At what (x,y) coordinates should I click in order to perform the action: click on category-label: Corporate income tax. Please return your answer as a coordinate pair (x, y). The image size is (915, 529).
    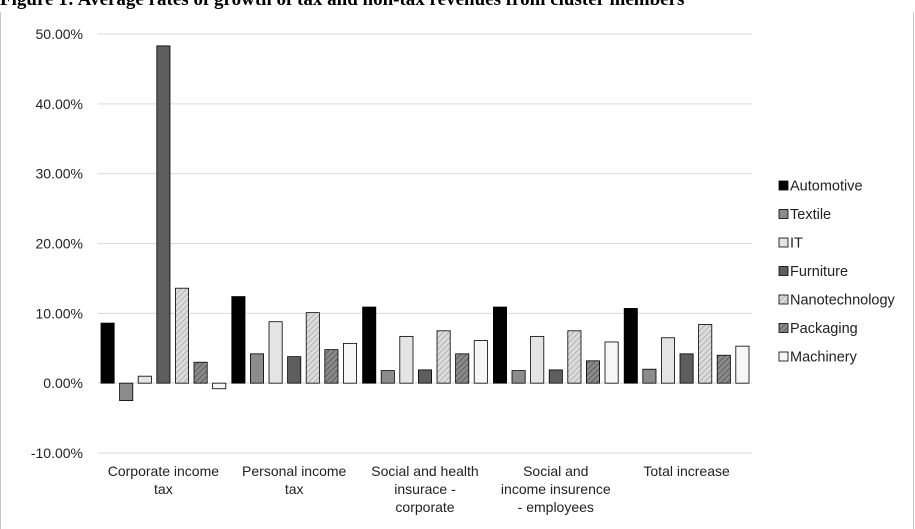
    Looking at the image, I should click on (163, 480).